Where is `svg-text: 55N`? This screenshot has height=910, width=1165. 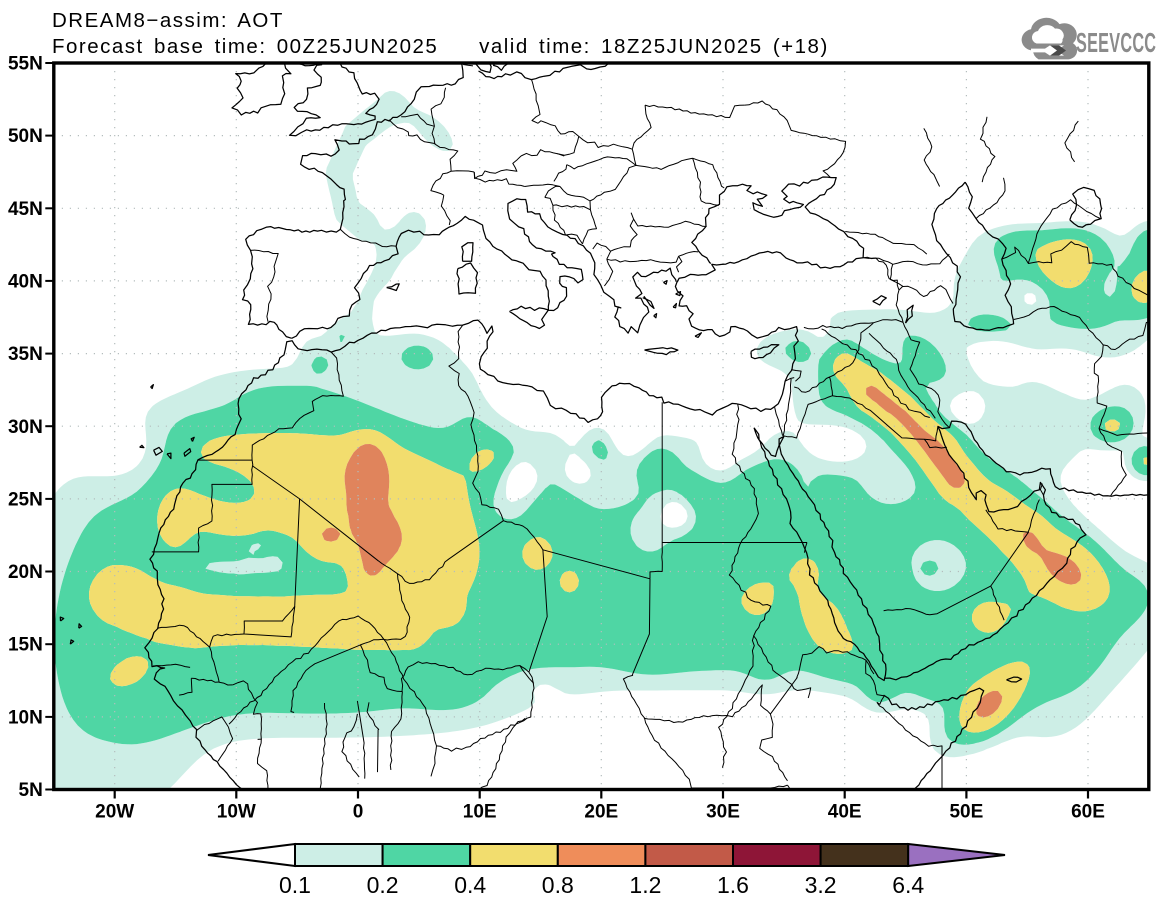
svg-text: 55N is located at coordinates (25, 64).